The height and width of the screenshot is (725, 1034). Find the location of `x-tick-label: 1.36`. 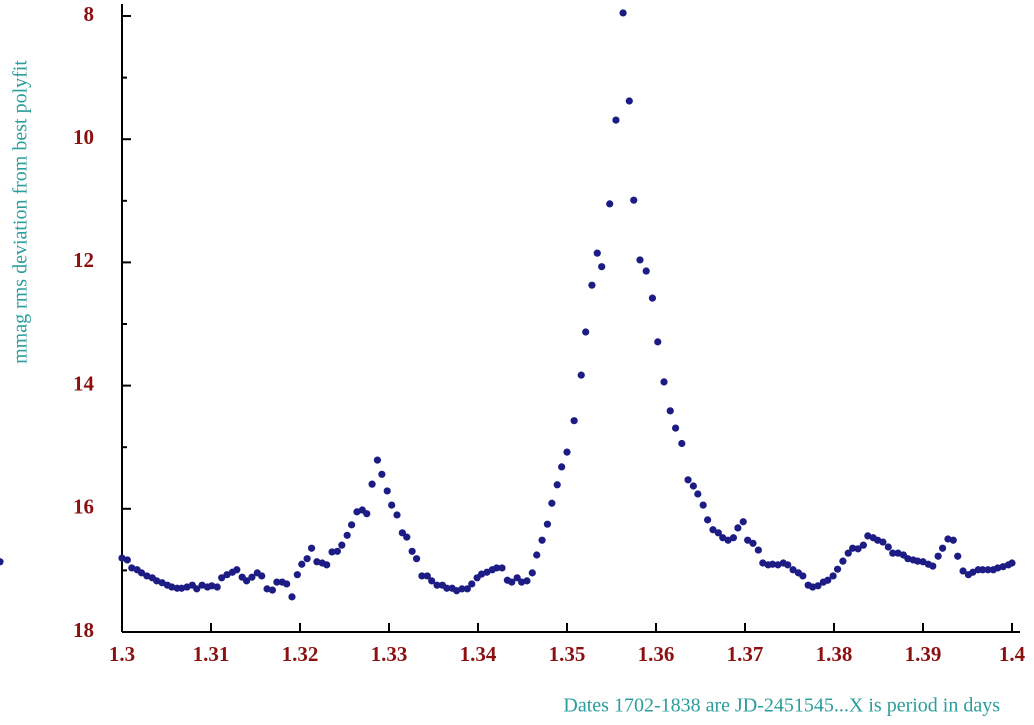

x-tick-label: 1.36 is located at coordinates (656, 654).